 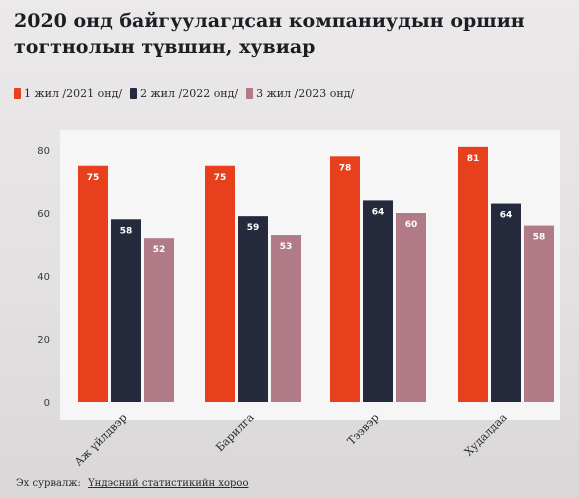 I want to click on source-name: Үндэсний статистикийн хороо, so click(x=168, y=483).